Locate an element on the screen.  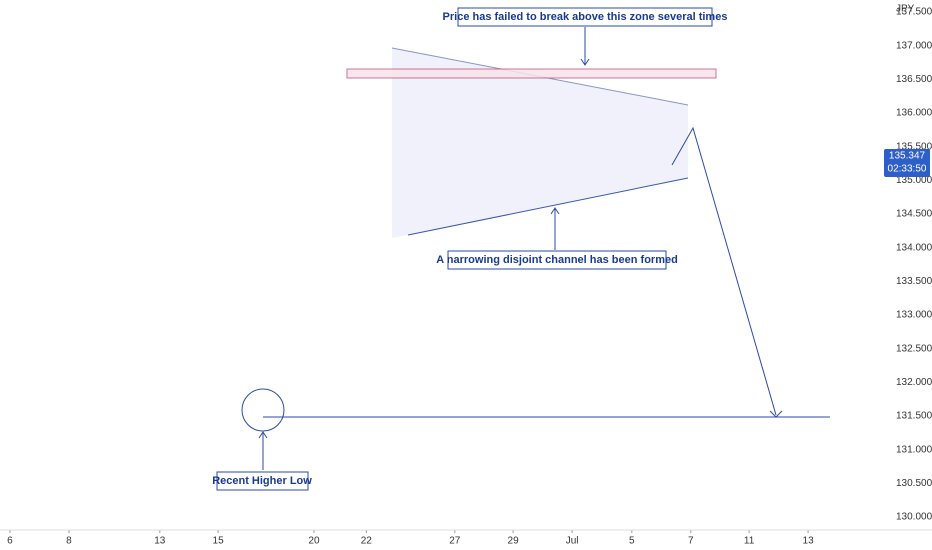
y-tick-label: 132.000 is located at coordinates (914, 382).